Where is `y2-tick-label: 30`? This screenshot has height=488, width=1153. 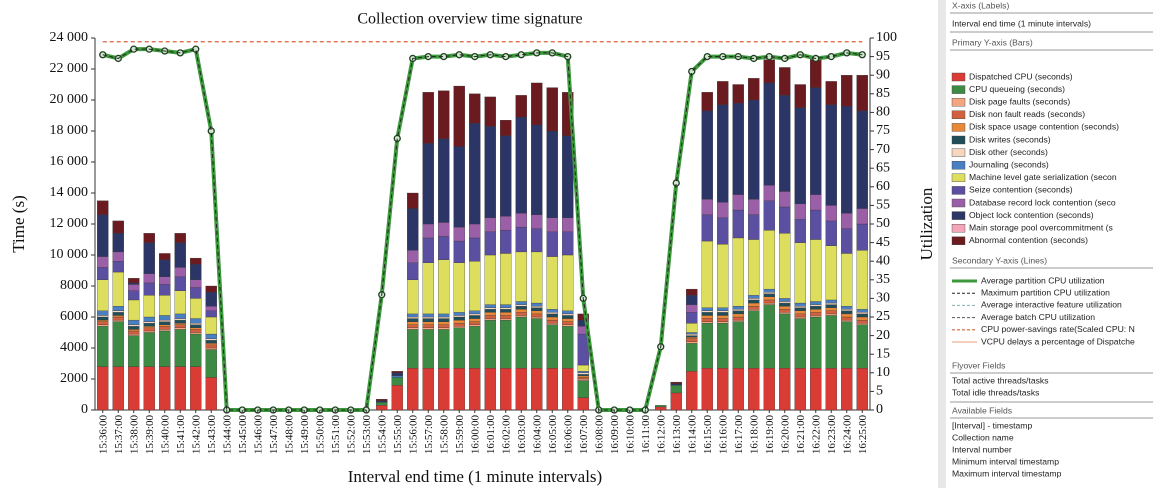
y2-tick-label: 30 is located at coordinates (883, 298).